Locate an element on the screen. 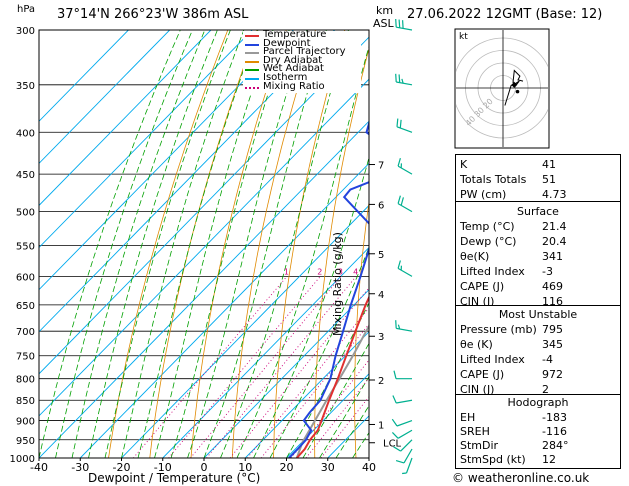 Image resolution: width=629 pixels, height=486 pixels. index-row: PW (cm) 4.73 is located at coordinates (538, 194).